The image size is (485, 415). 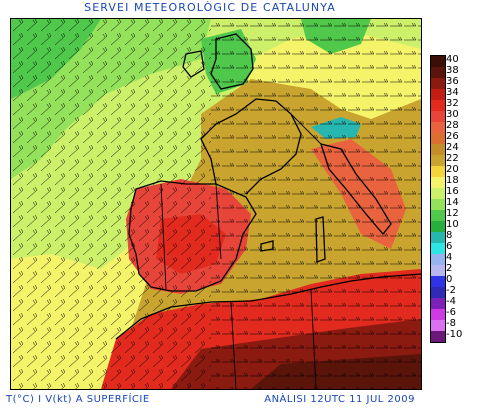 What do you see at coordinates (449, 257) in the screenshot?
I see `legend-label: 4` at bounding box center [449, 257].